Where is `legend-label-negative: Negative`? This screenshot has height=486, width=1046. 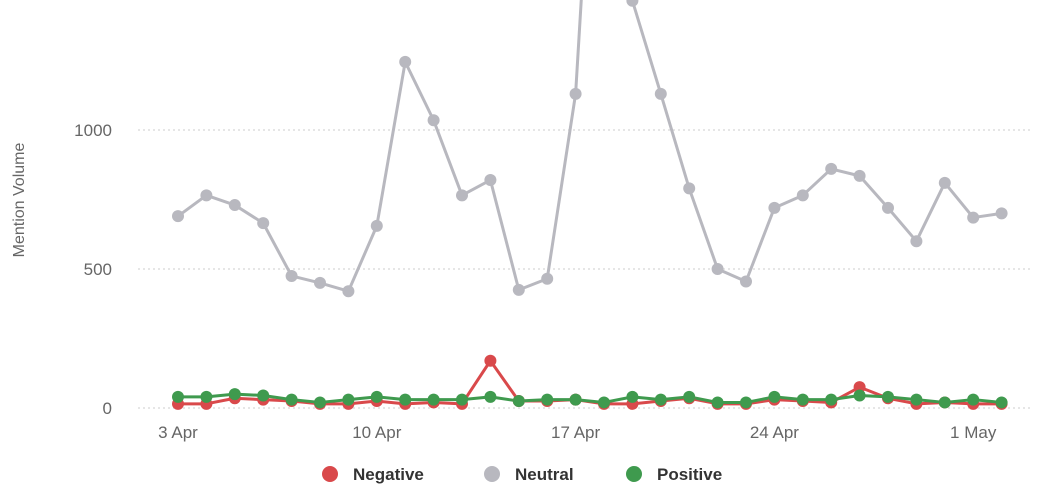
legend-label-negative: Negative is located at coordinates (388, 474).